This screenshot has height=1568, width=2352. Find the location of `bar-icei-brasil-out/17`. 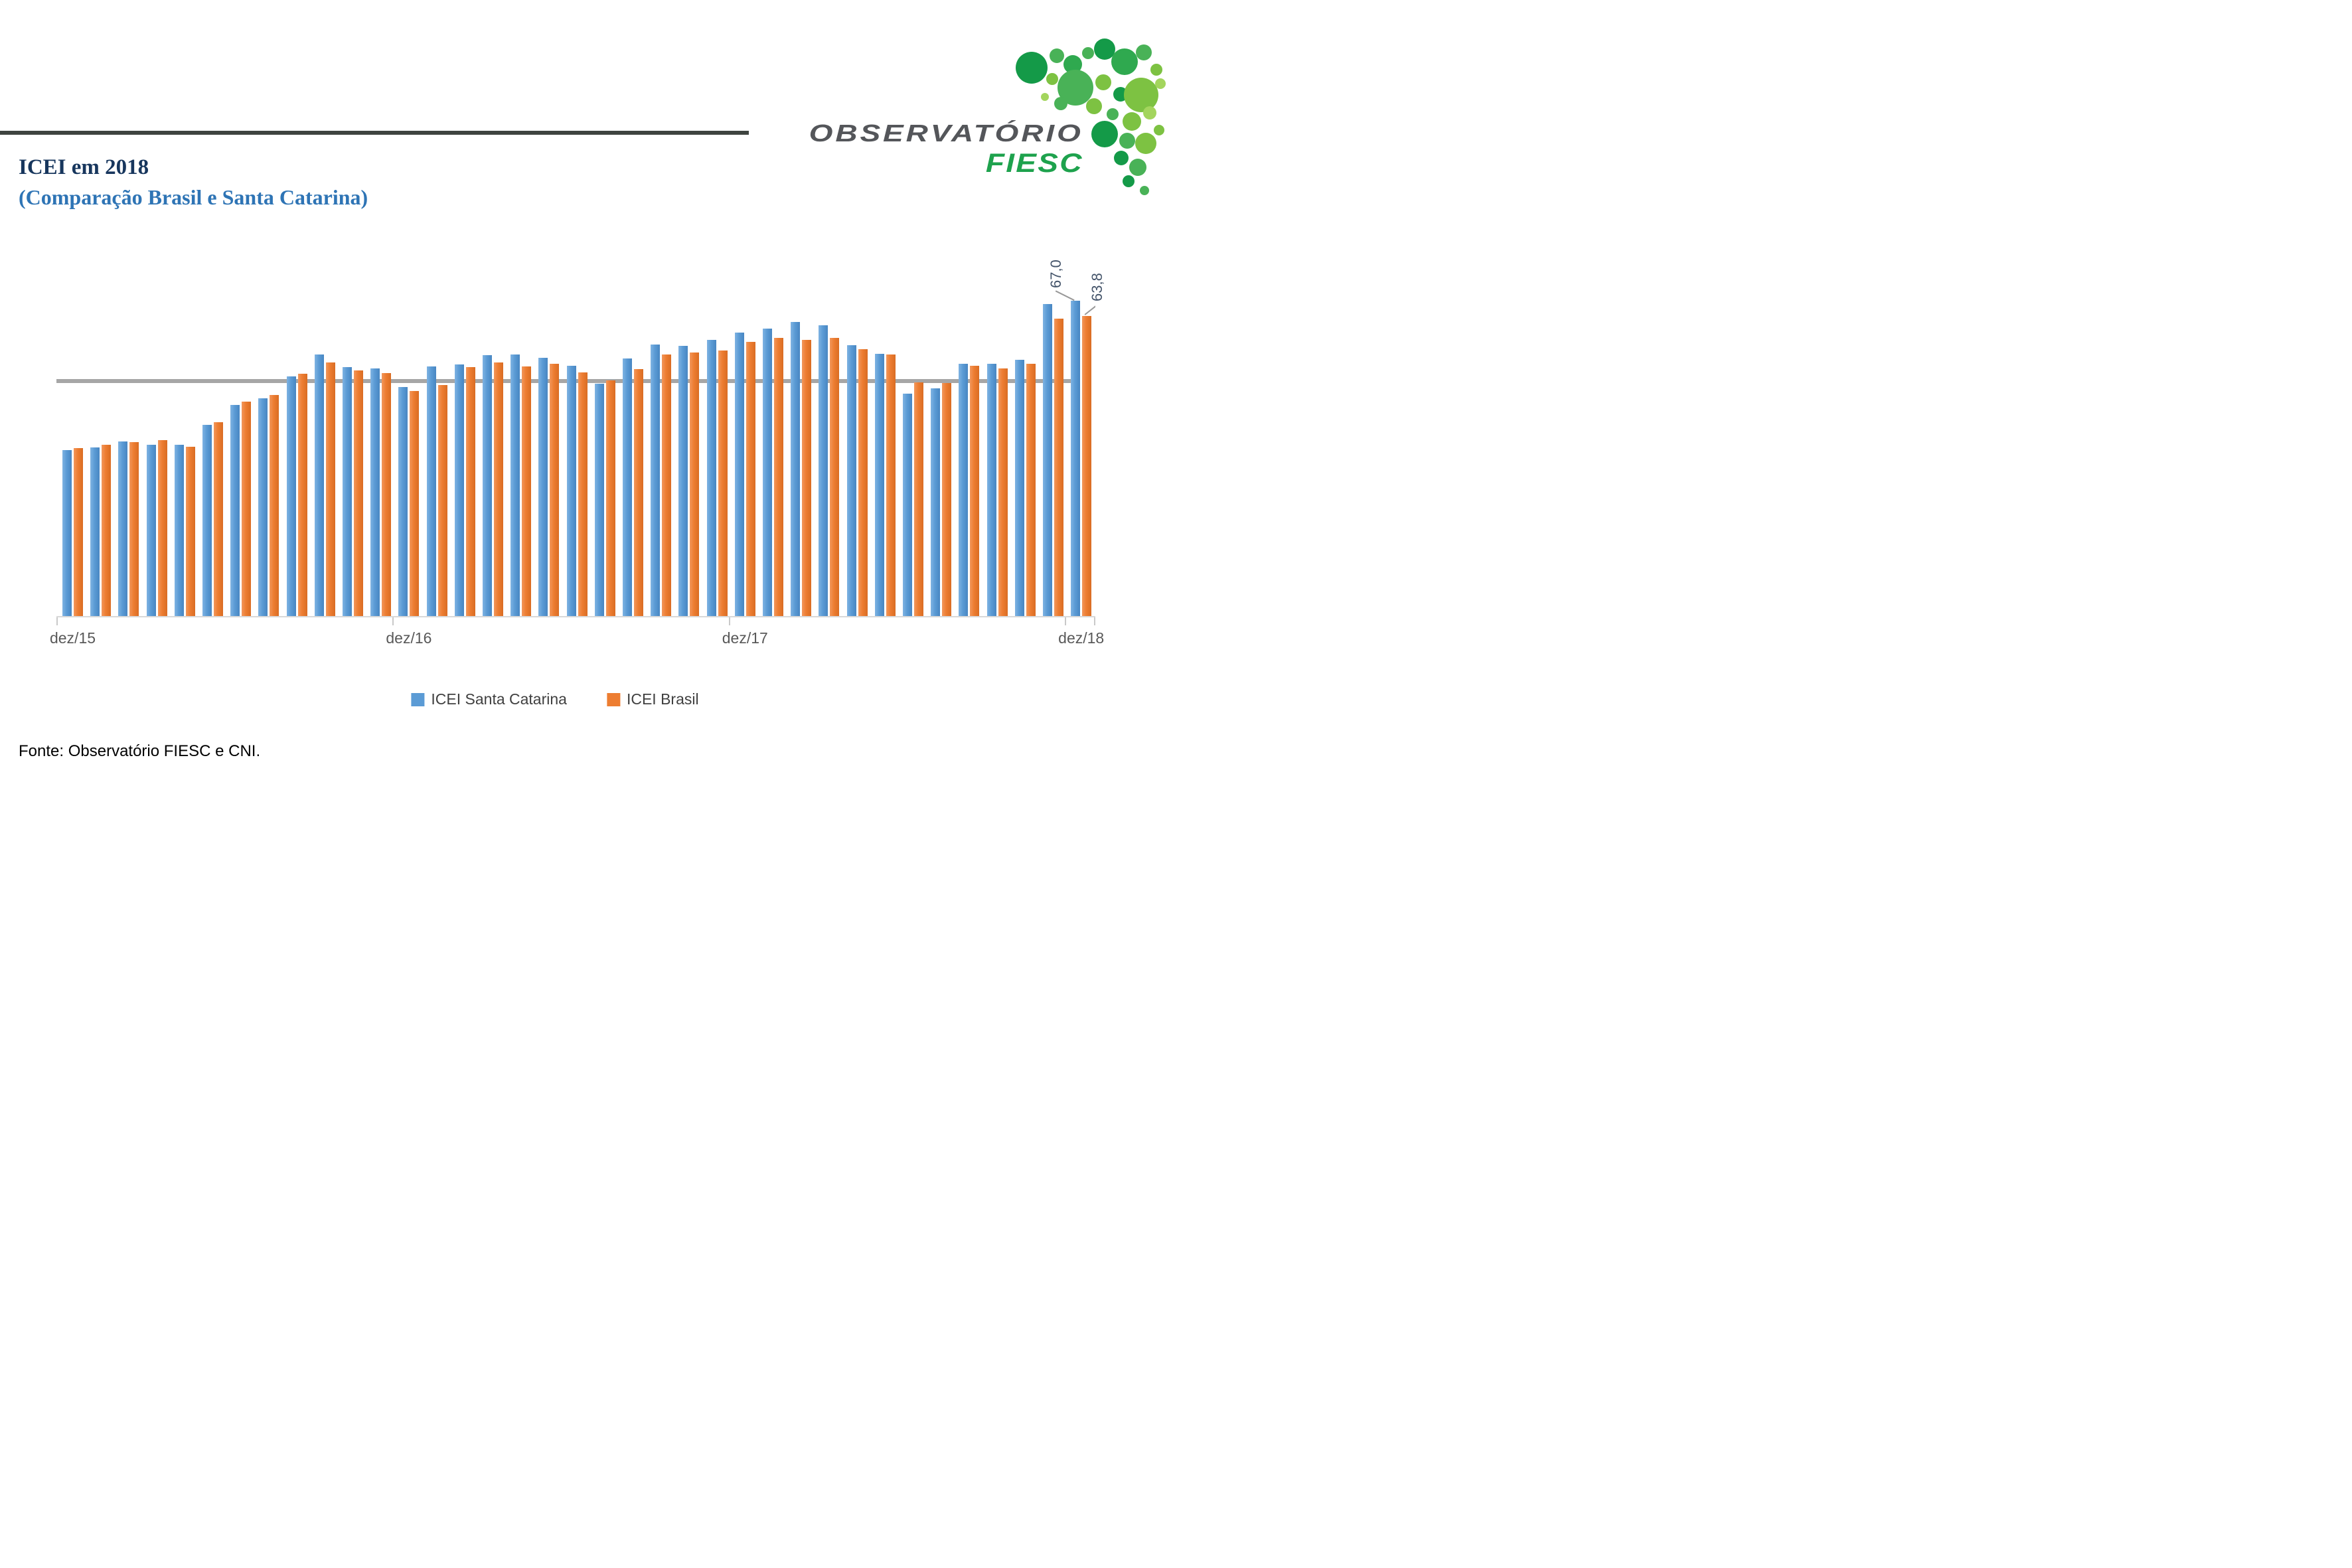

bar-icei-brasil-out/17 is located at coordinates (695, 485).